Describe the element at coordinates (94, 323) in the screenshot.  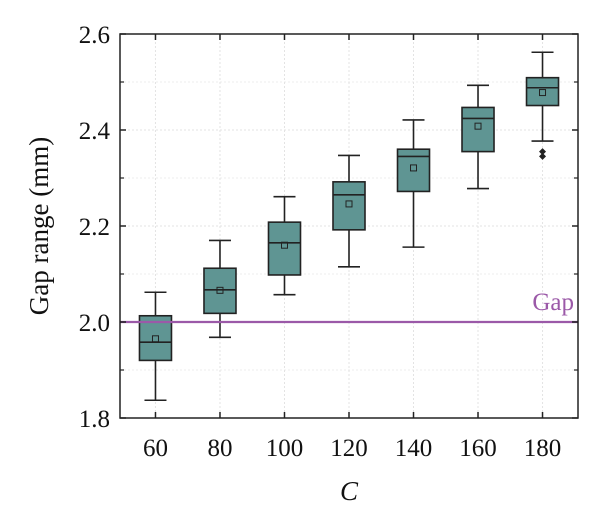
I see `y-tick-label: 2.0` at that location.